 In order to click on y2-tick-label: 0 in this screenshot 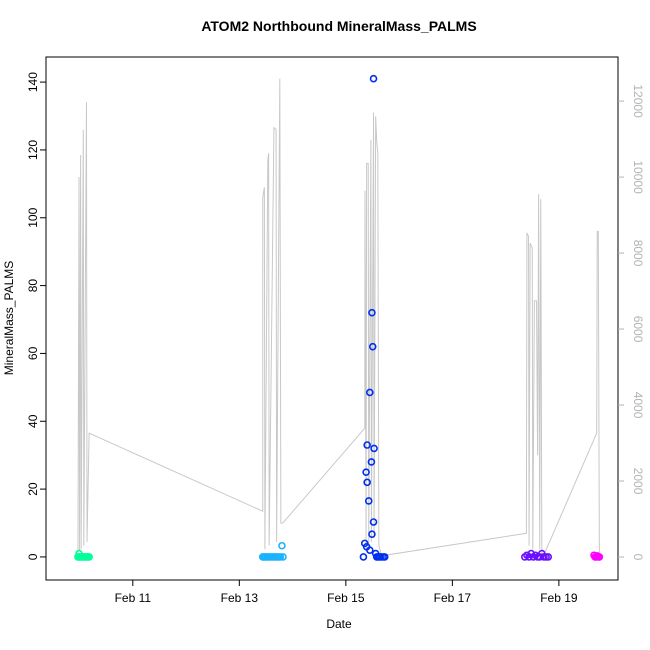, I will do `click(638, 557)`.